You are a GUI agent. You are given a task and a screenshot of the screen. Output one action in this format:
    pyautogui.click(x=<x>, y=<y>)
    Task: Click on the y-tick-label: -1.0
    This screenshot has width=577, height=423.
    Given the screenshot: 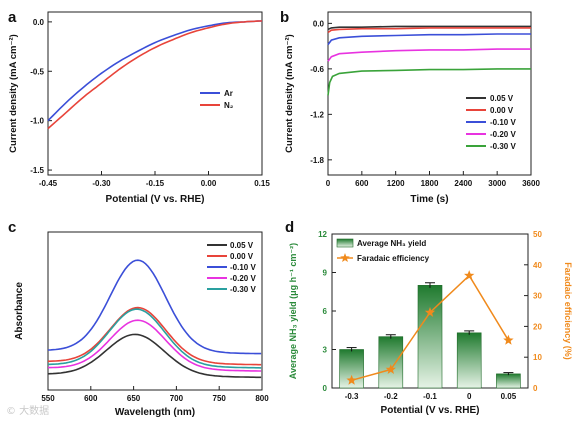 What is the action you would take?
    pyautogui.click(x=37, y=121)
    